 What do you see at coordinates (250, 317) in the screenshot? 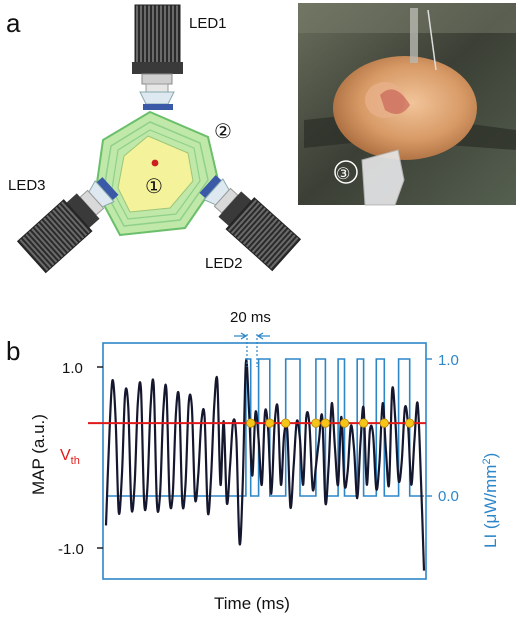
I see `duration-annotation: 20 ms` at bounding box center [250, 317].